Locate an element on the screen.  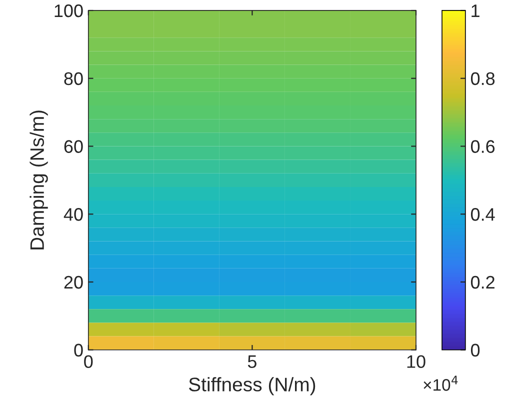
x-tick-label: 5 is located at coordinates (252, 361).